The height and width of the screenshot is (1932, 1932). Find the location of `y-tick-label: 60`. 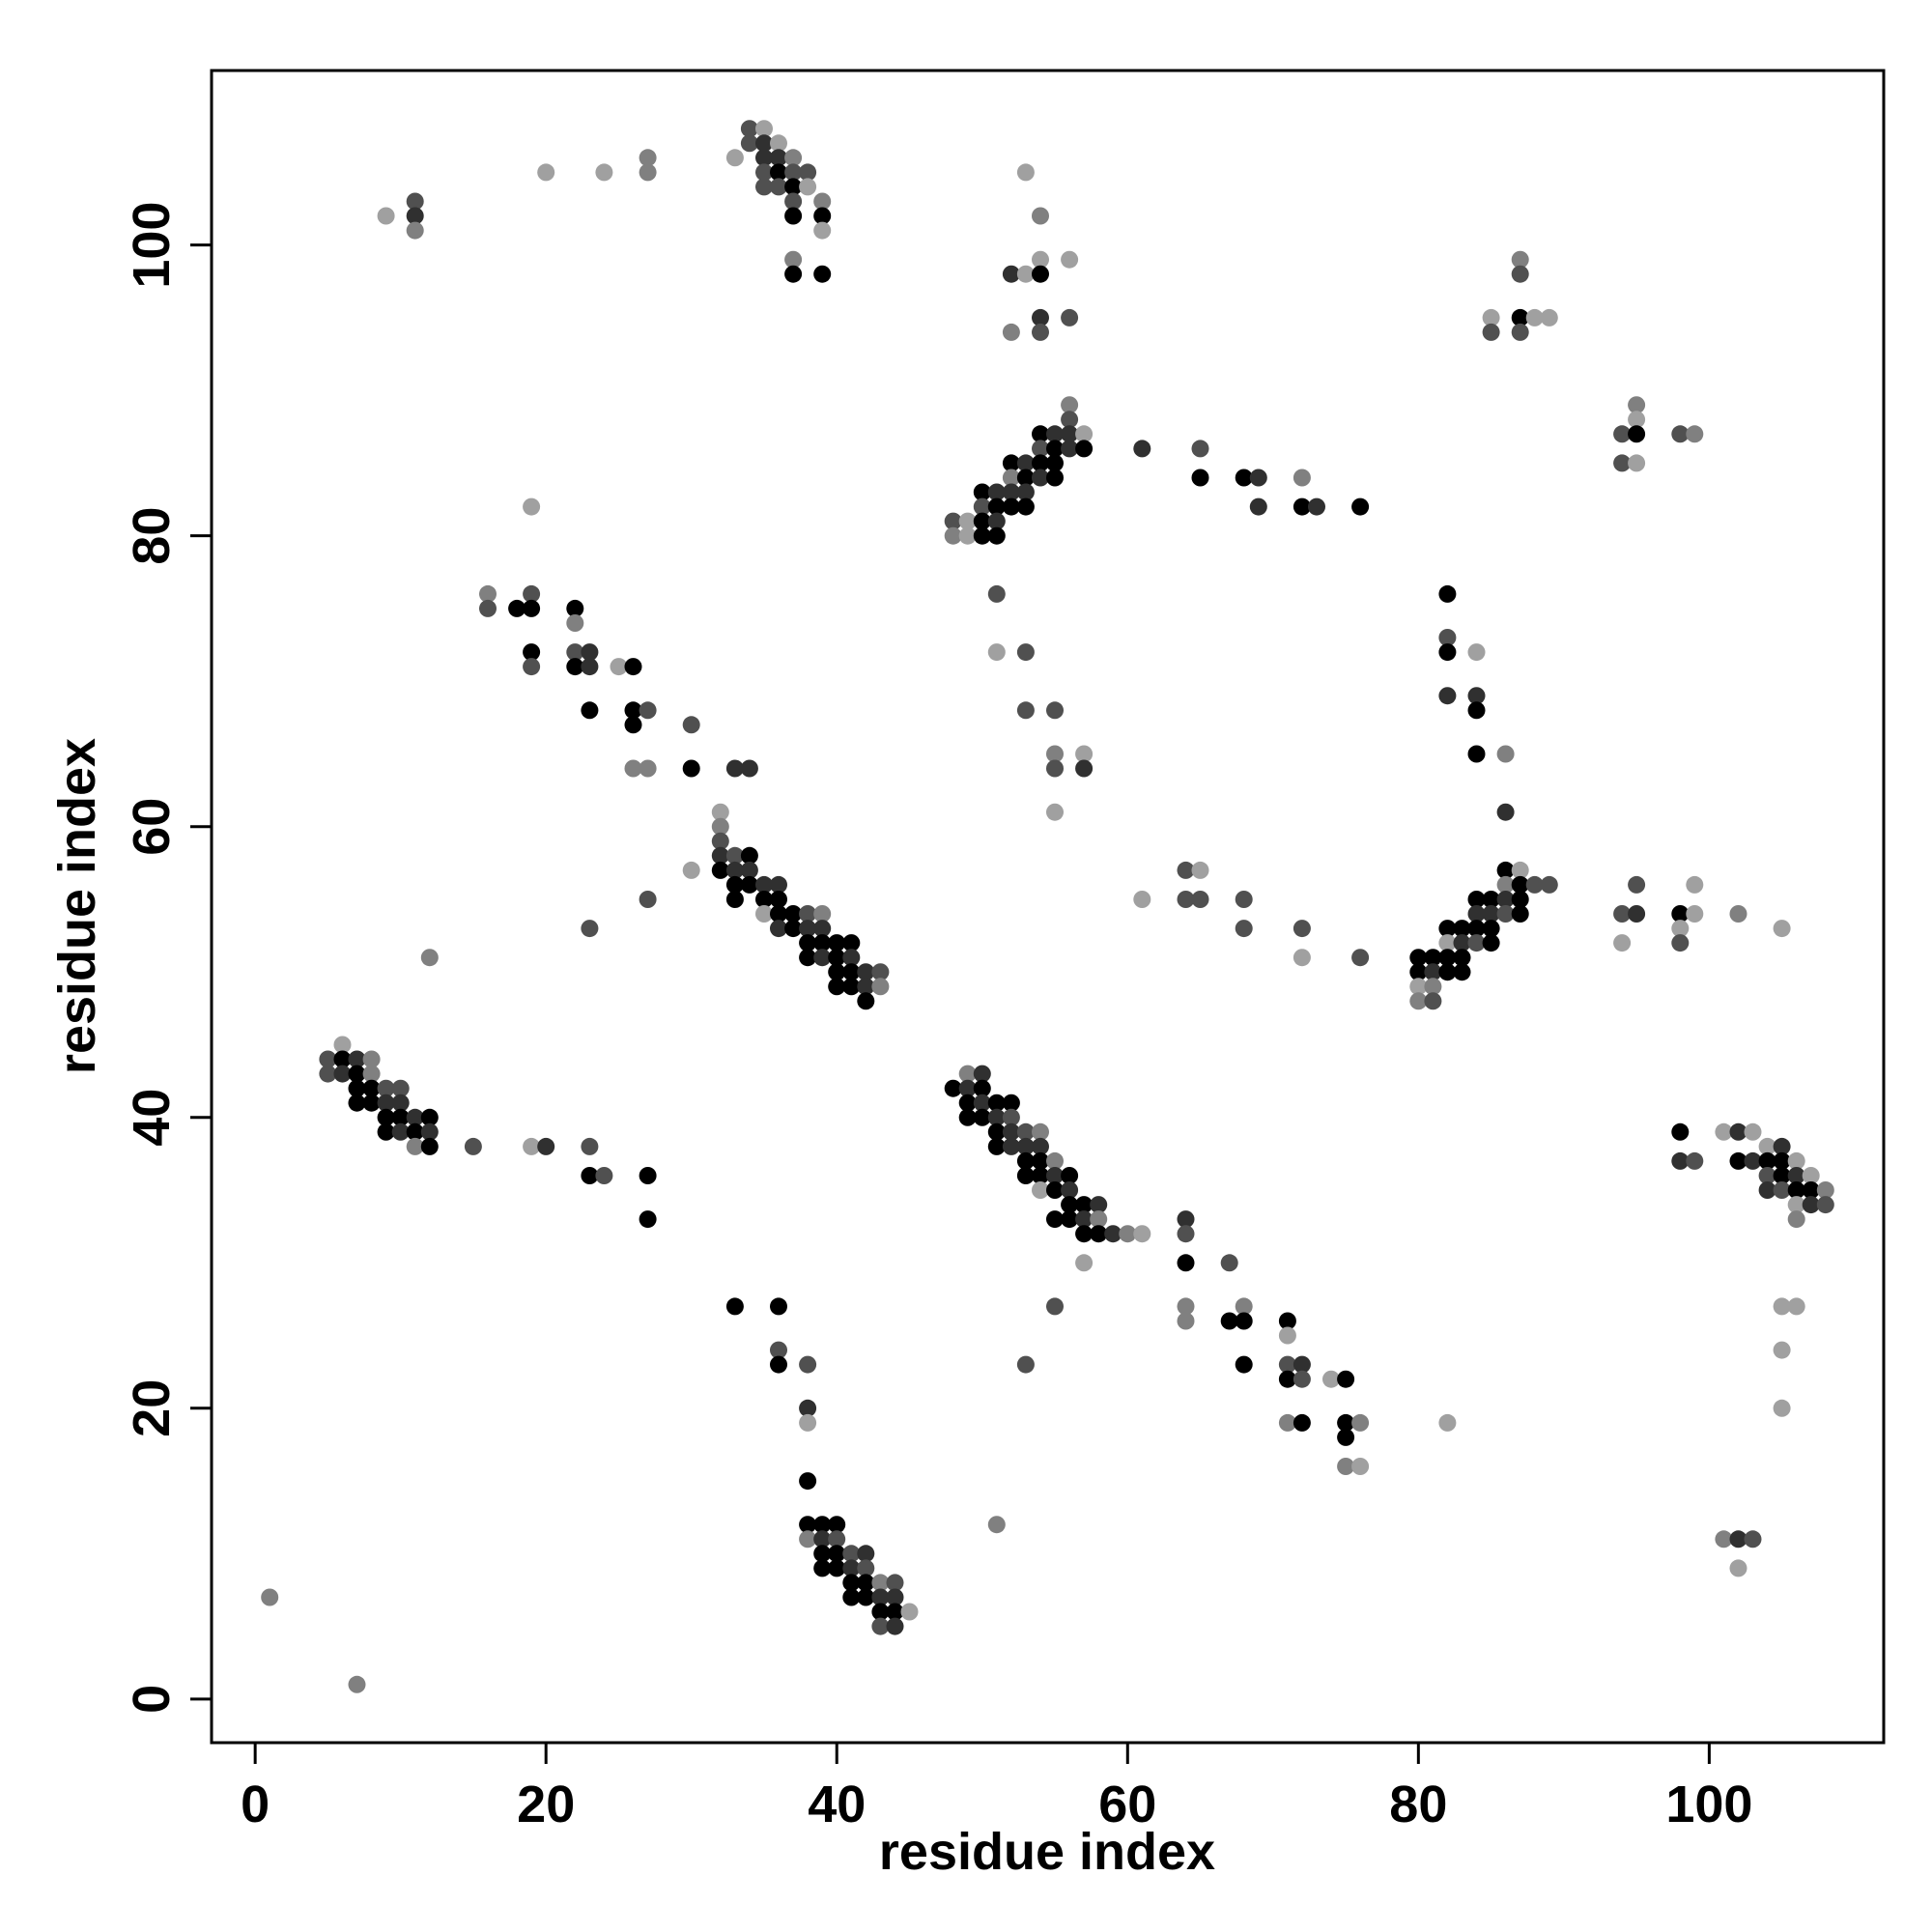

y-tick-label: 60 is located at coordinates (152, 827).